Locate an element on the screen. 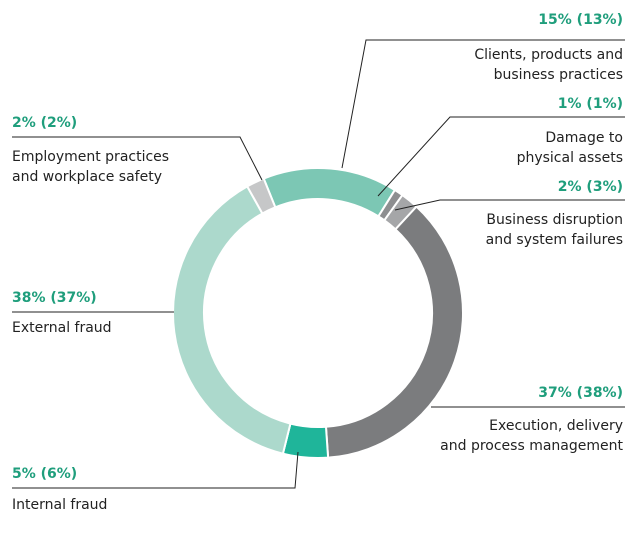 Image resolution: width=626 pixels, height=539 pixels. category-label: Damage to is located at coordinates (584, 138).